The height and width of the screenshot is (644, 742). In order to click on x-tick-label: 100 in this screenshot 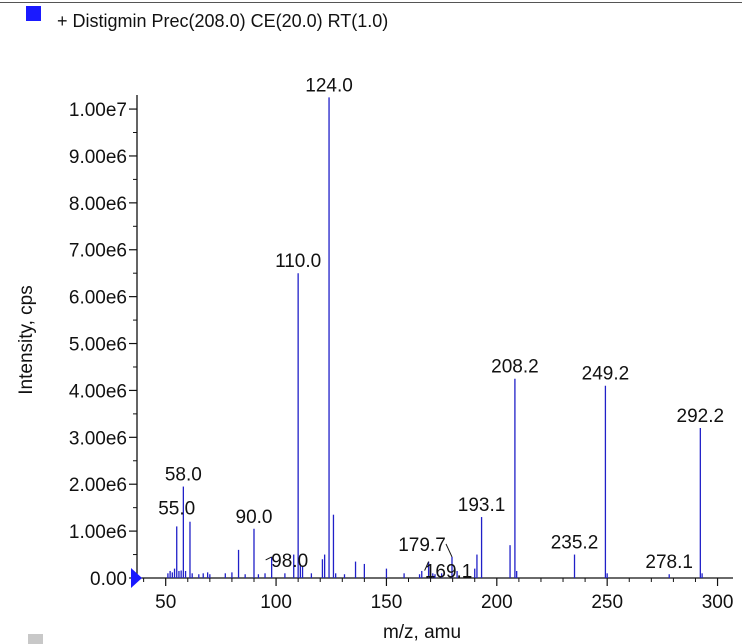, I will do `click(276, 602)`.